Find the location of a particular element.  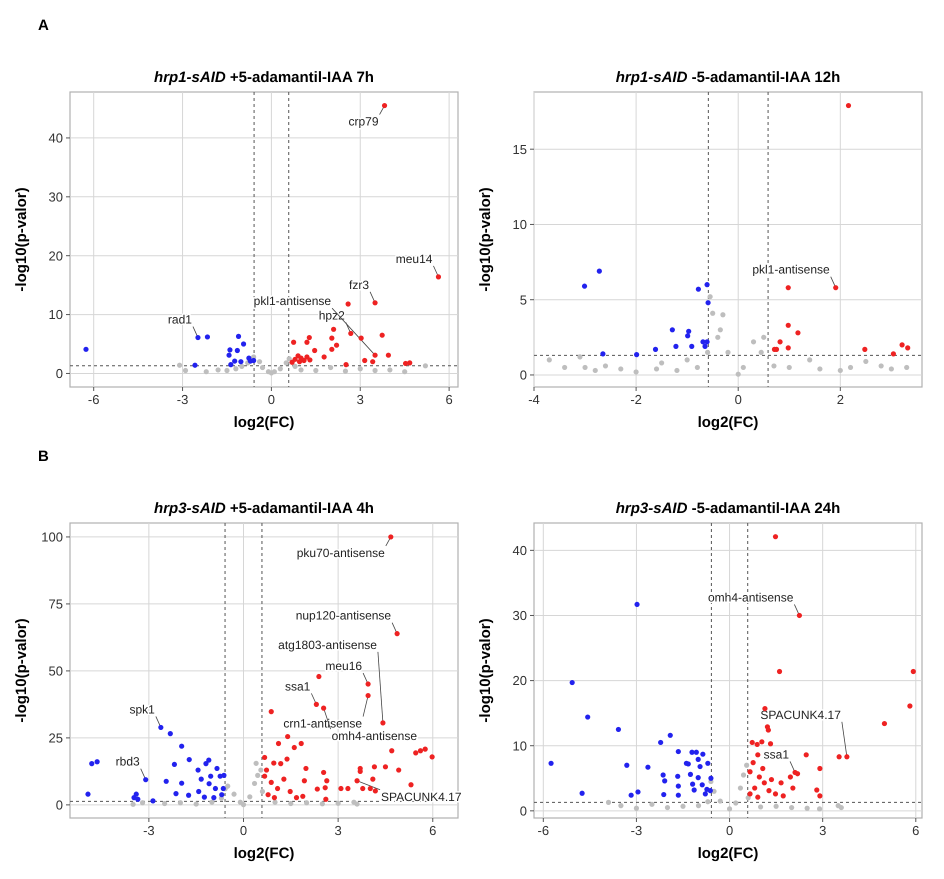

chart-title: hrp3-sAID -5-adamantil-IAA 24h is located at coordinates (728, 508).